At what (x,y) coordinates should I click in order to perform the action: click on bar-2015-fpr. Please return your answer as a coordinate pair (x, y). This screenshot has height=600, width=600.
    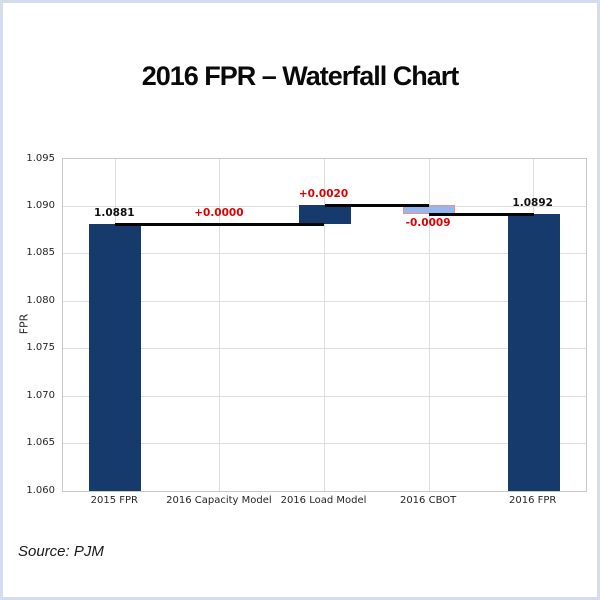
    Looking at the image, I should click on (115, 357).